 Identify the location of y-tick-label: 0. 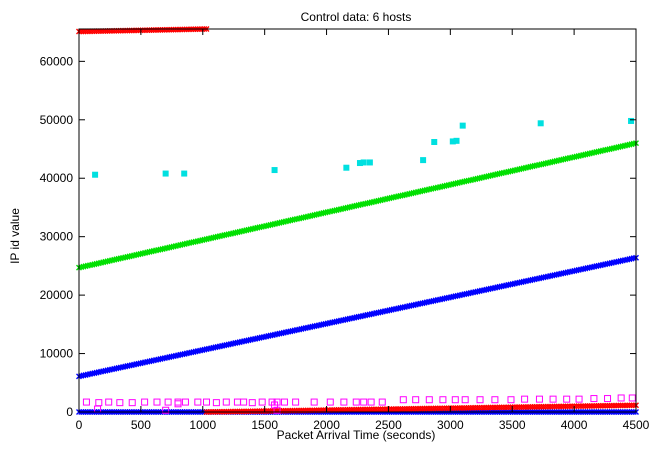
(69, 412).